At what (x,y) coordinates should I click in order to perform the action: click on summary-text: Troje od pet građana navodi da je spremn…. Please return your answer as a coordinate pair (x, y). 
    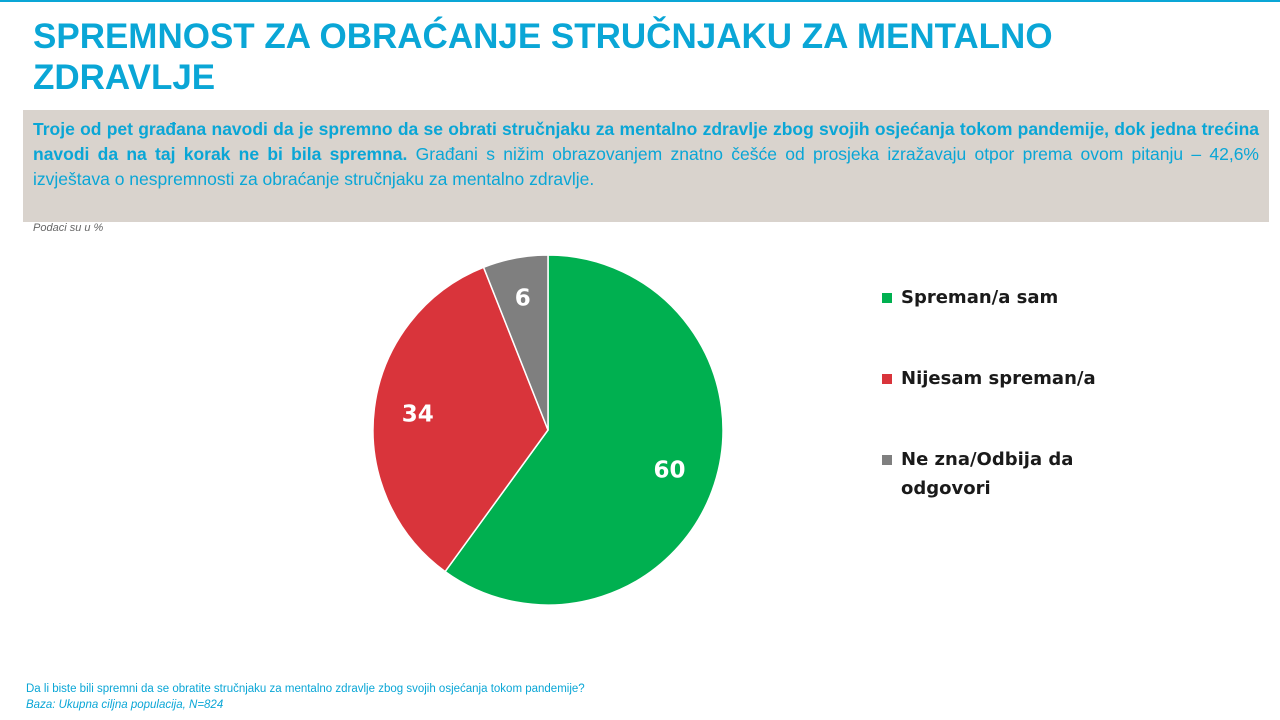
    Looking at the image, I should click on (646, 154).